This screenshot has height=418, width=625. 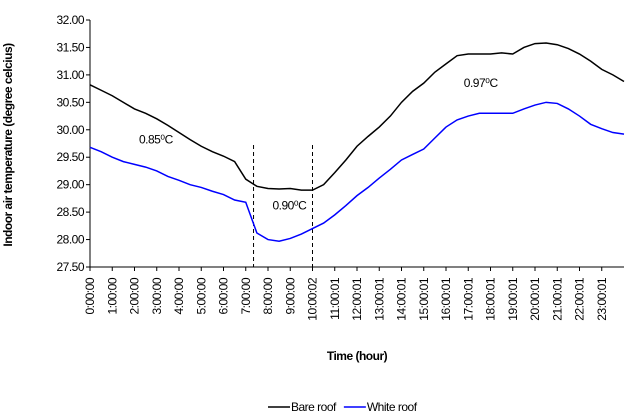 What do you see at coordinates (535, 299) in the screenshot?
I see `x-tick-label: 20:00:01` at bounding box center [535, 299].